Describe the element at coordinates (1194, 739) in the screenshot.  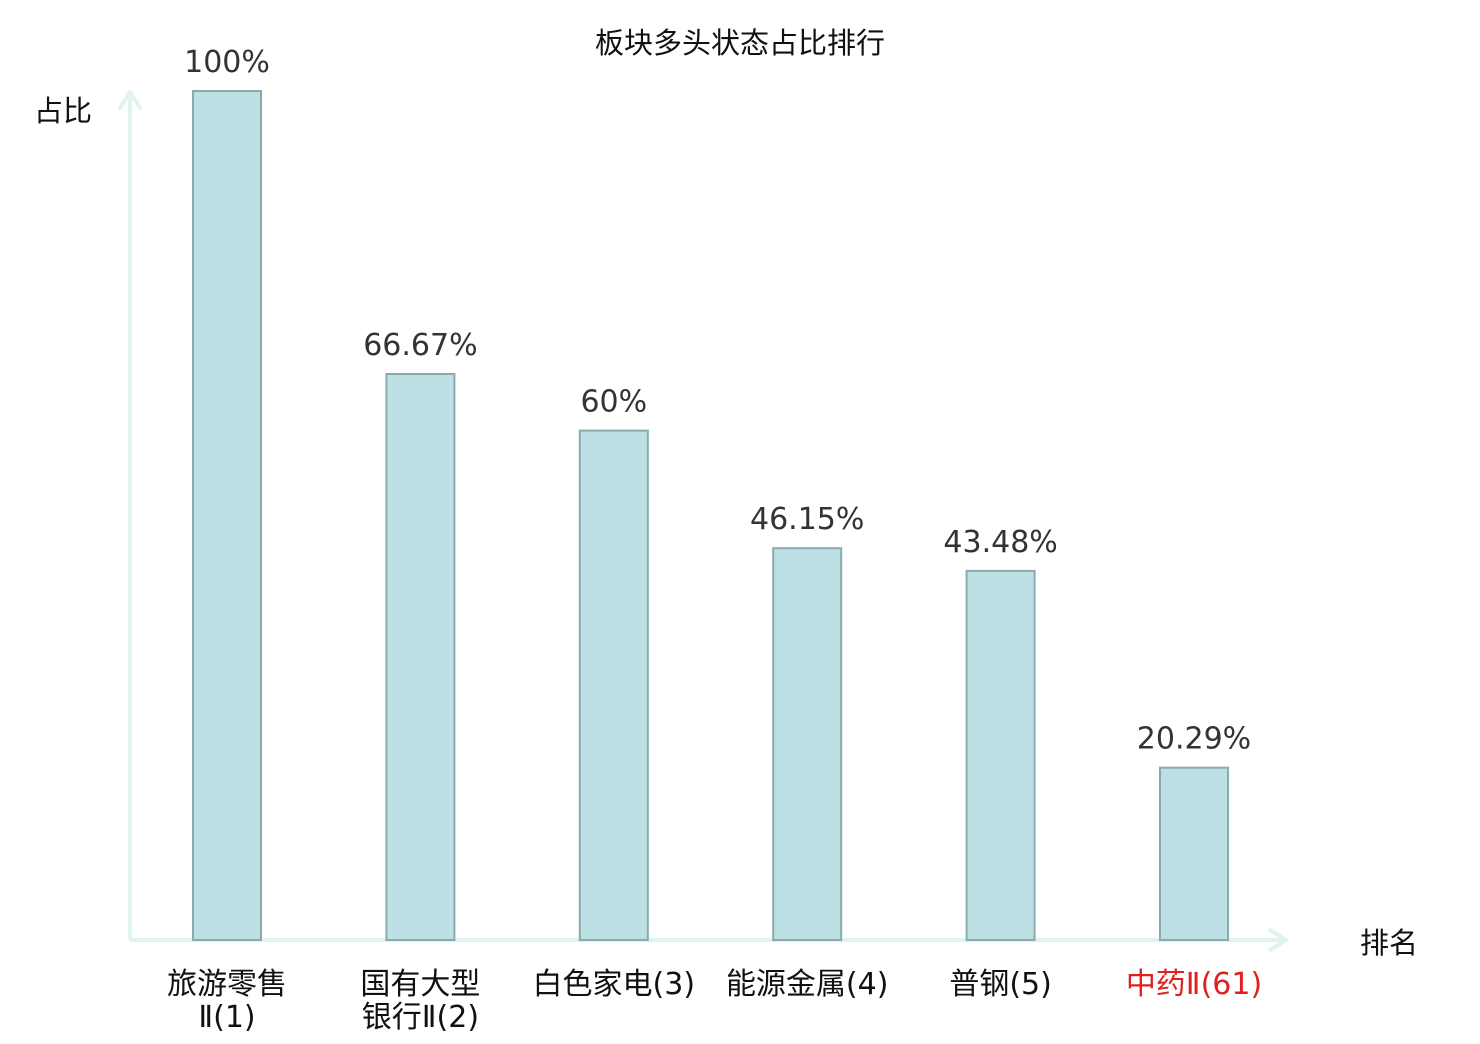
I see `bar-value-label-6: 20.29%` at that location.